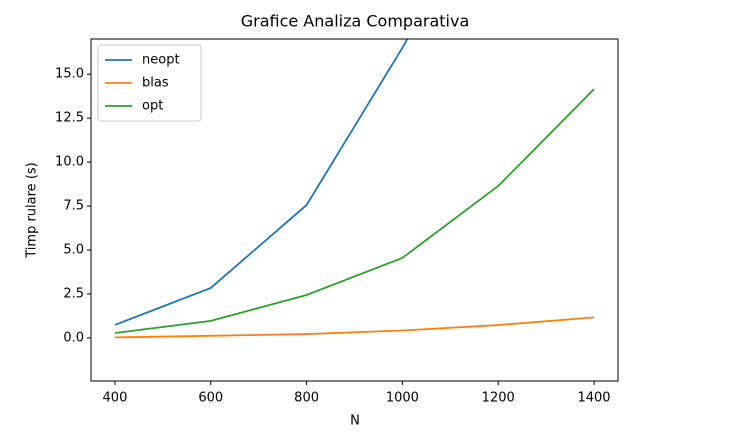 The height and width of the screenshot is (442, 732). I want to click on y-axis-label: Timp rulare (s), so click(32, 210).